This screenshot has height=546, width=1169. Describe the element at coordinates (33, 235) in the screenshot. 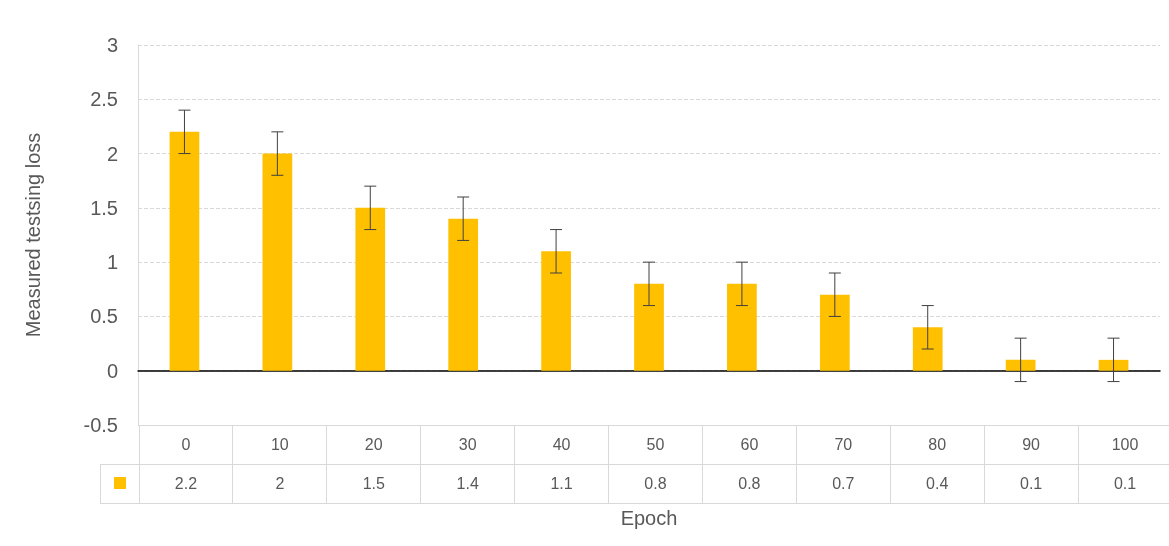

I see `y-axis-title: Measured testsing loss` at that location.